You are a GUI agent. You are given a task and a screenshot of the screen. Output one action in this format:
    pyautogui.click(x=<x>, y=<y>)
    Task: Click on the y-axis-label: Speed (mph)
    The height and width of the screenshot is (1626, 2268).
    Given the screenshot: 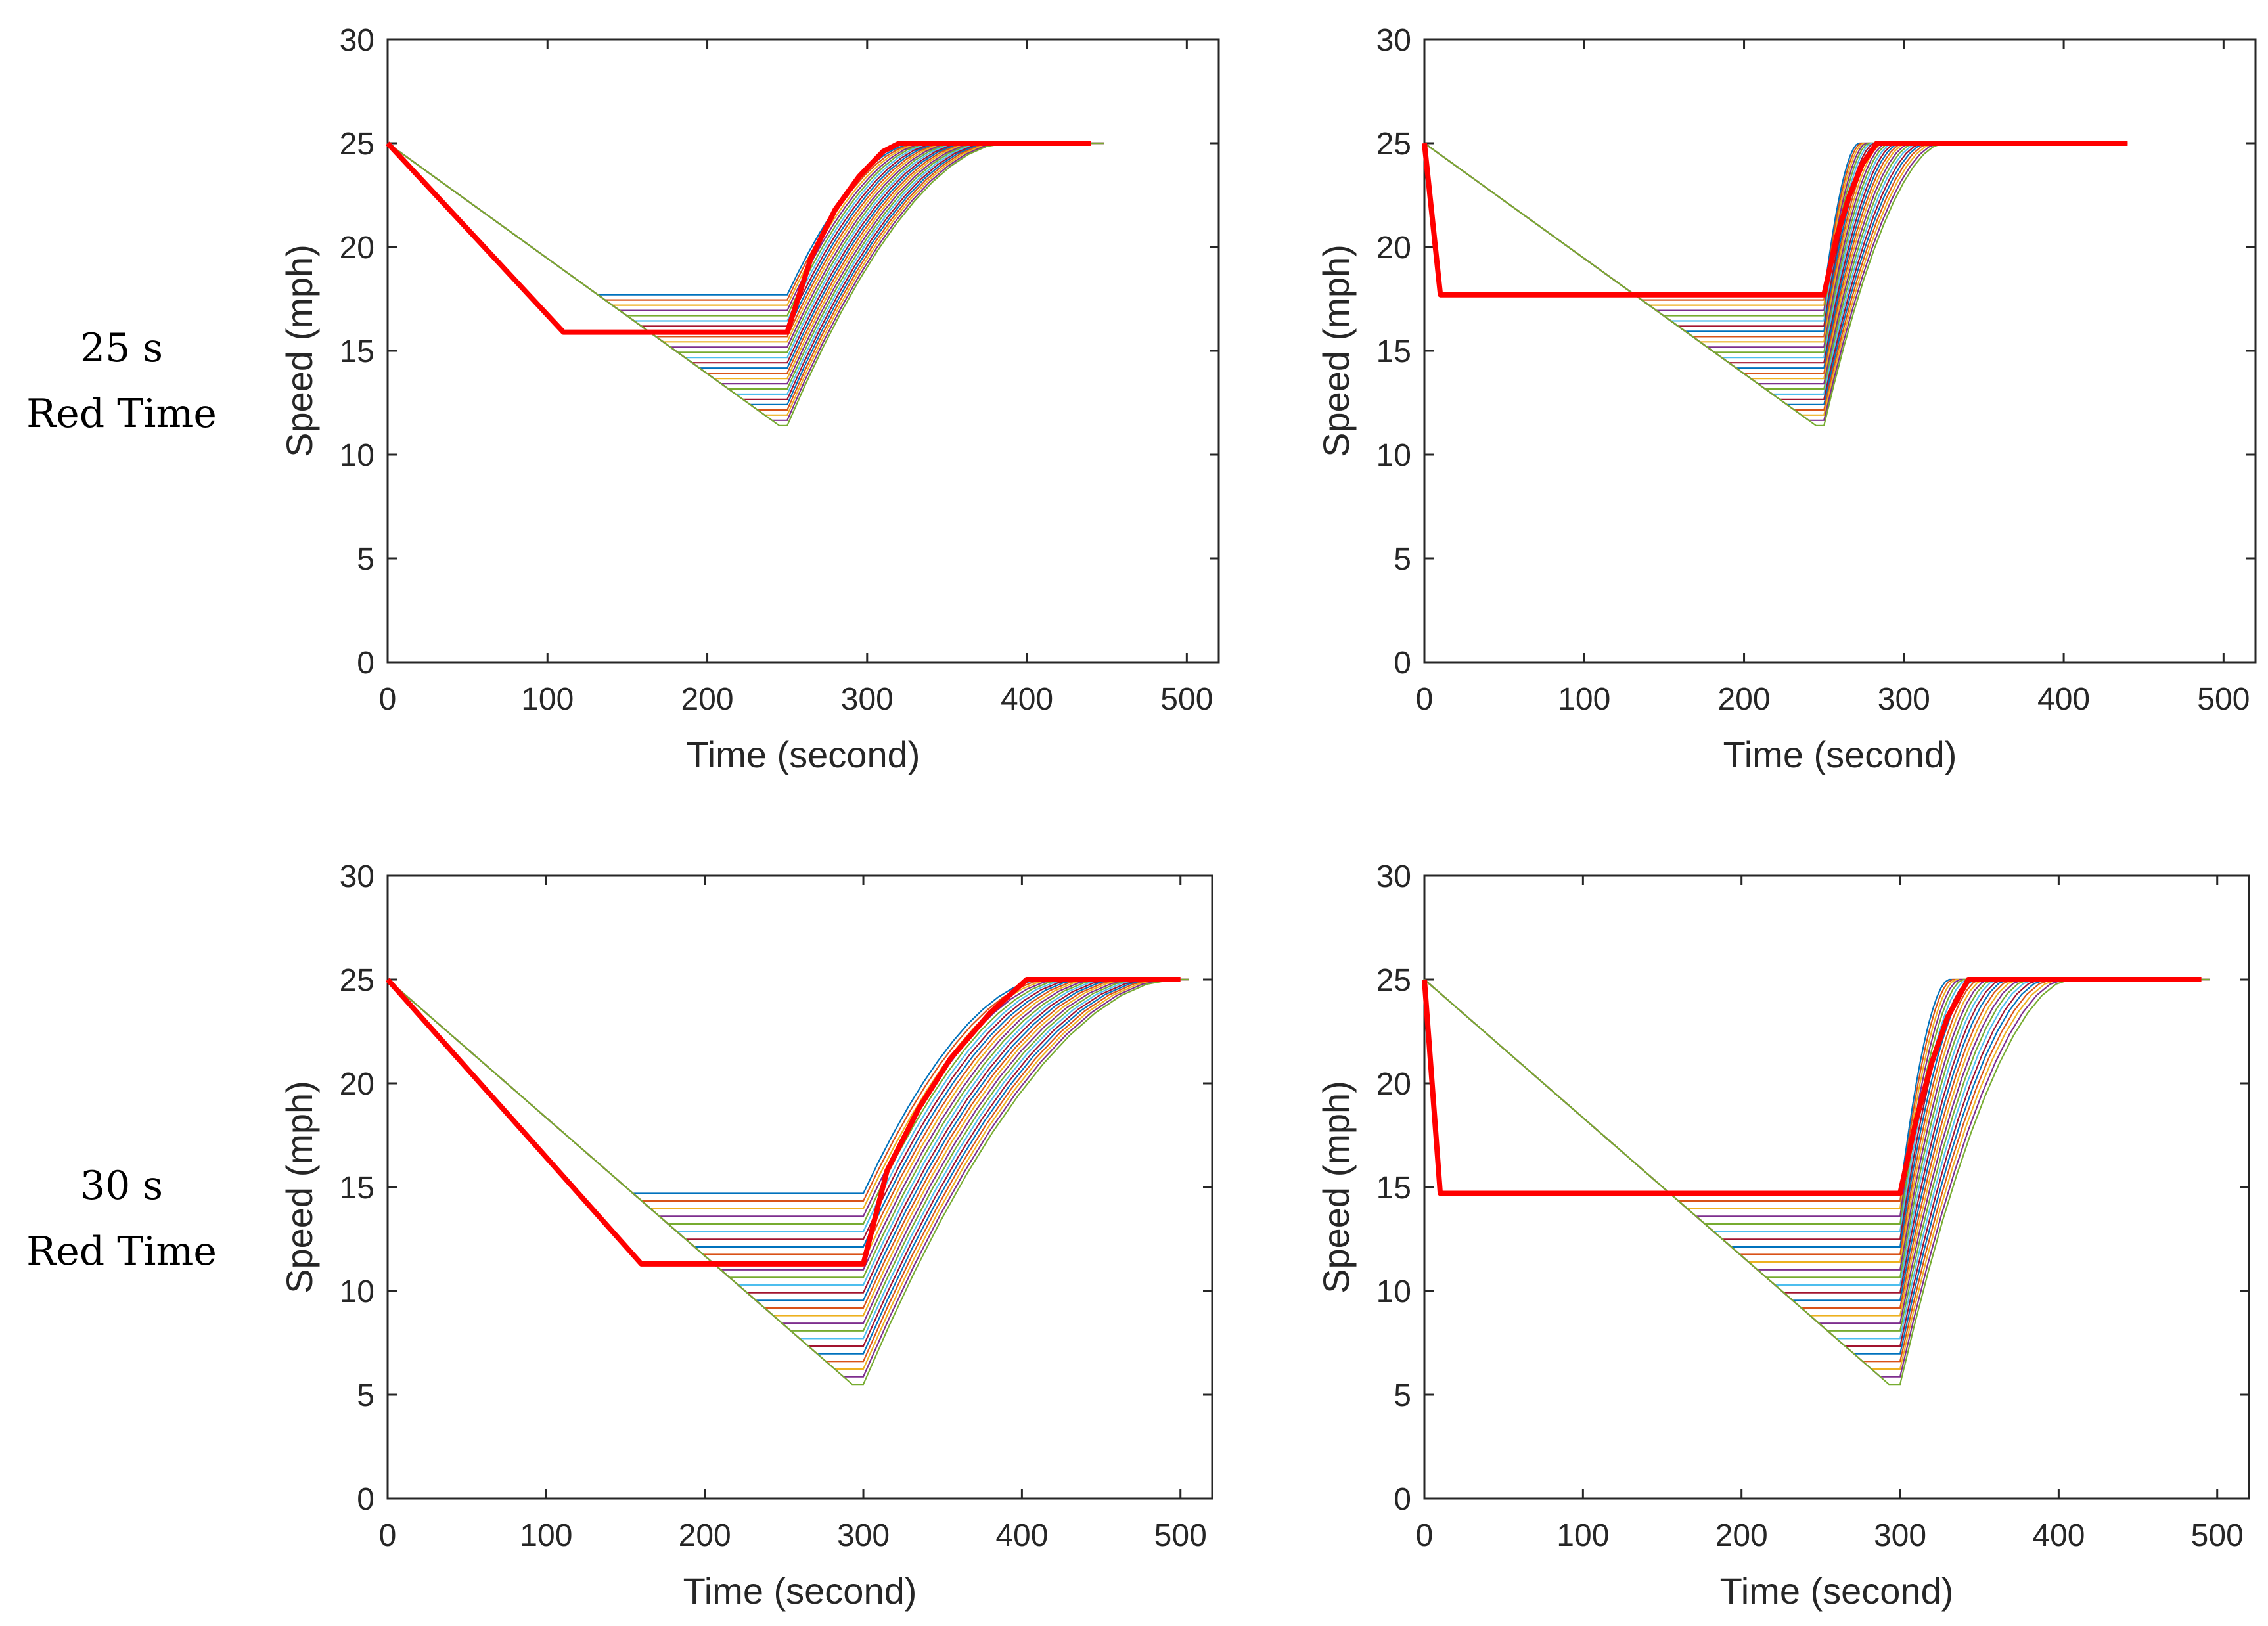 What is the action you would take?
    pyautogui.click(x=299, y=350)
    